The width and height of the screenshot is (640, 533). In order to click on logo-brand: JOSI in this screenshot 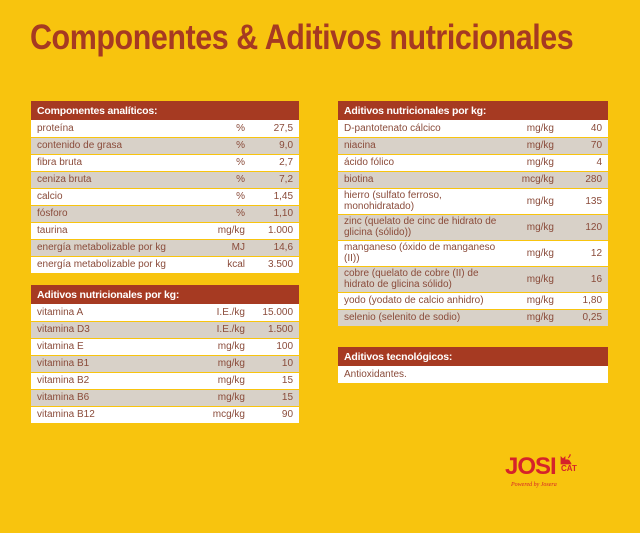, I will do `click(531, 466)`.